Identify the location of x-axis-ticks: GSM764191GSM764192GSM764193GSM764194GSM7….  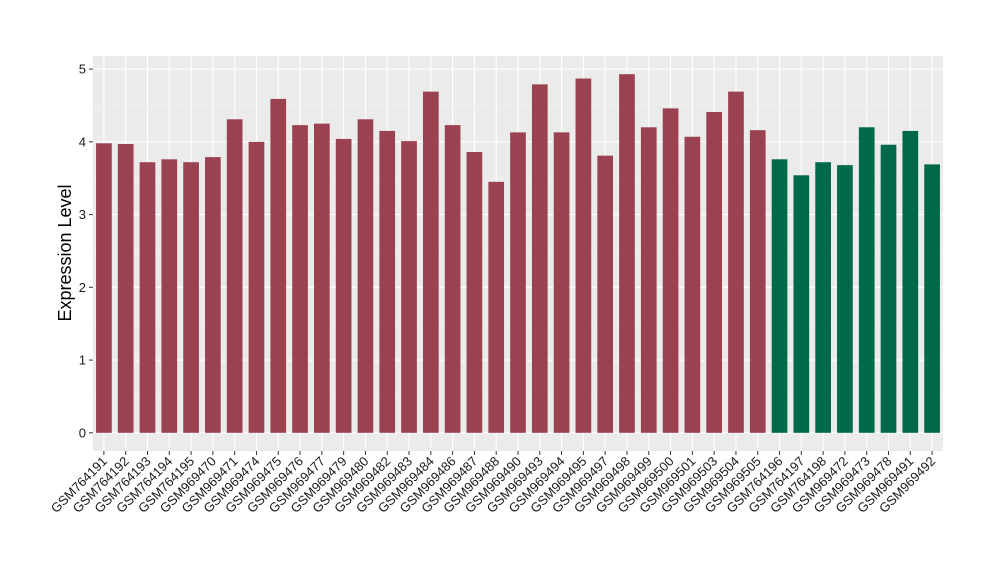
(493, 483).